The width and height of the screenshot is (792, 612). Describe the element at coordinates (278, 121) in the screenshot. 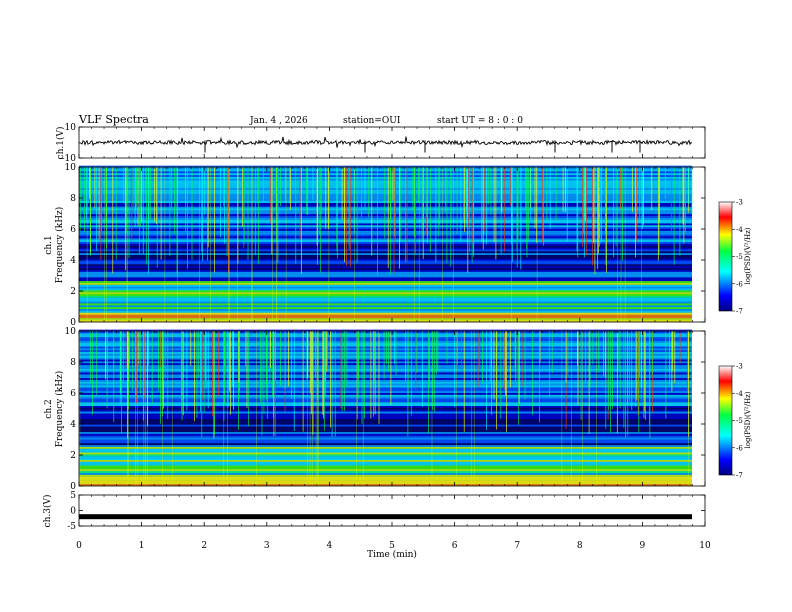

I see `date-label: Jan. 4 , 2026` at that location.